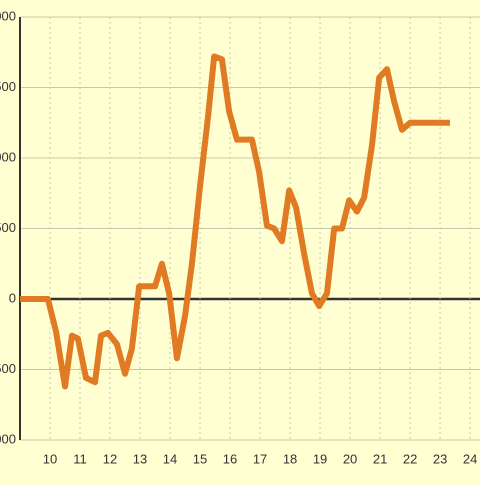 The image size is (480, 485). I want to click on x-tick-label: 20, so click(350, 458).